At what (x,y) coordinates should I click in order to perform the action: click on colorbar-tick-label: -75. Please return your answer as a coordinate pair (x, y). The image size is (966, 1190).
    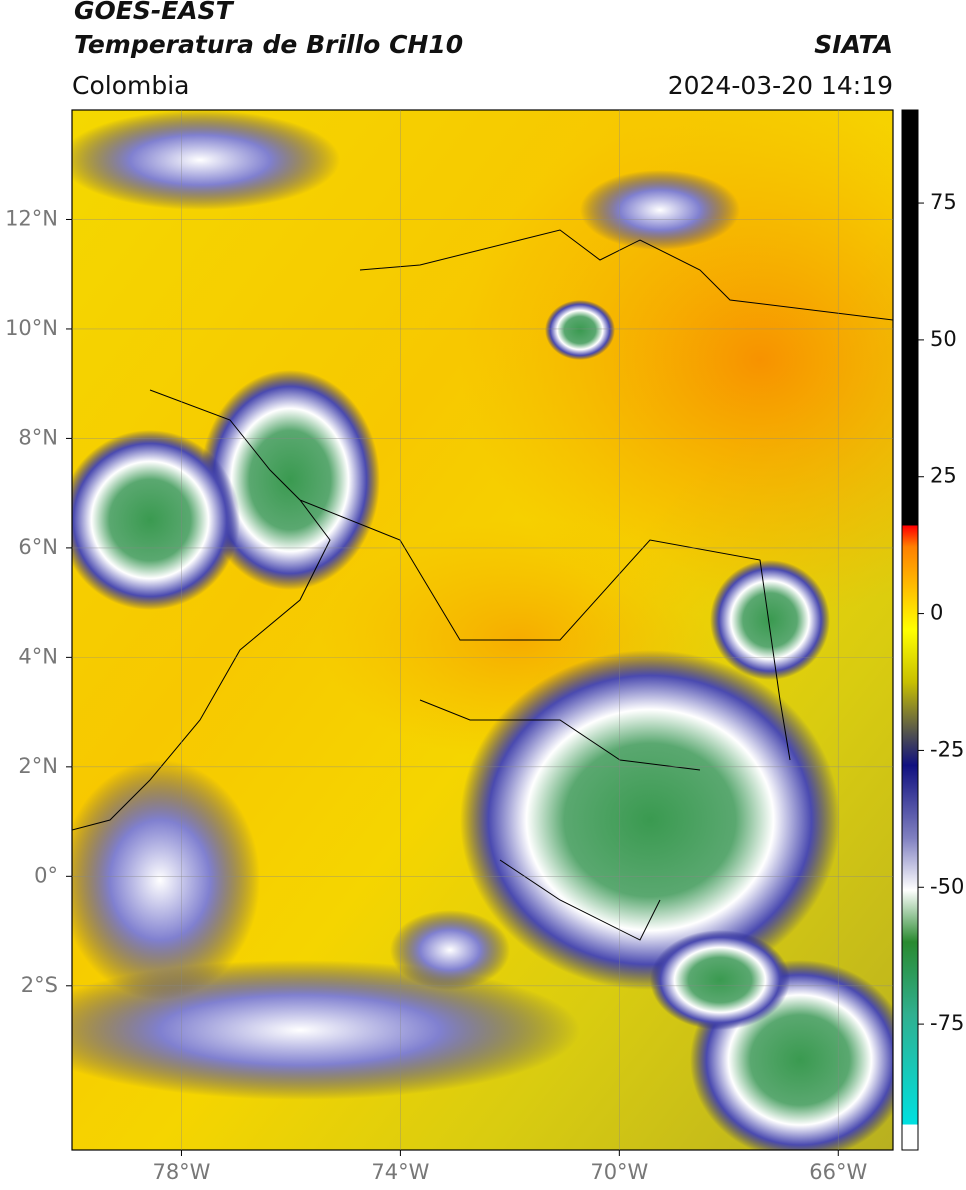
    Looking at the image, I should click on (947, 1023).